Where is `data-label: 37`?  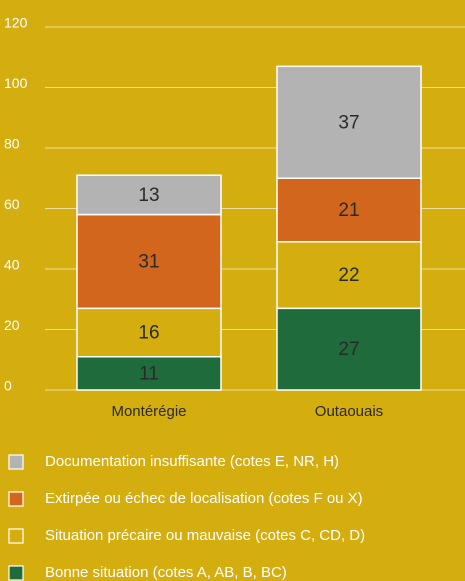
data-label: 37 is located at coordinates (348, 122).